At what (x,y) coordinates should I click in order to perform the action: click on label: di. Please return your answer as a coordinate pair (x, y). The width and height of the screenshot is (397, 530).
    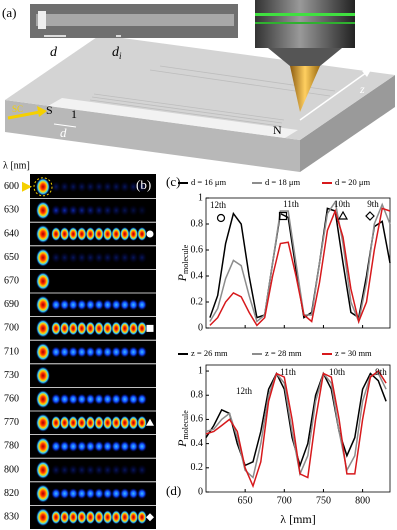
    Looking at the image, I should click on (117, 53).